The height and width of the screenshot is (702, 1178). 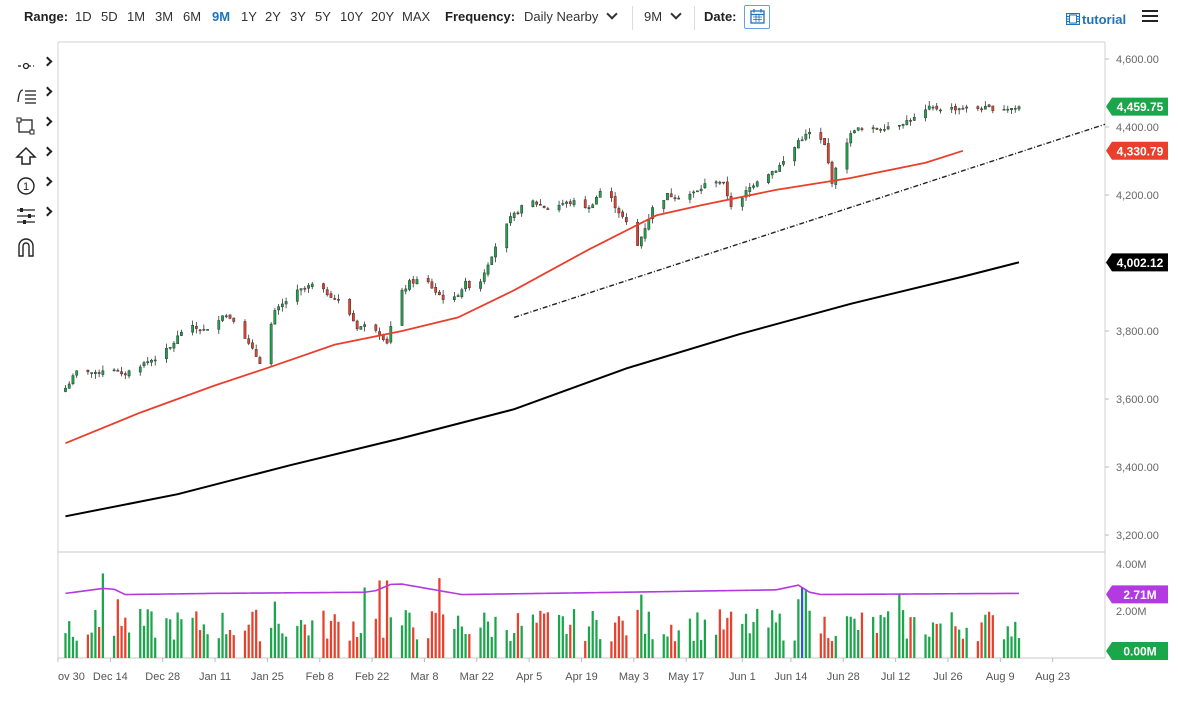 I want to click on tutorial-link: tutorial, so click(x=1095, y=19).